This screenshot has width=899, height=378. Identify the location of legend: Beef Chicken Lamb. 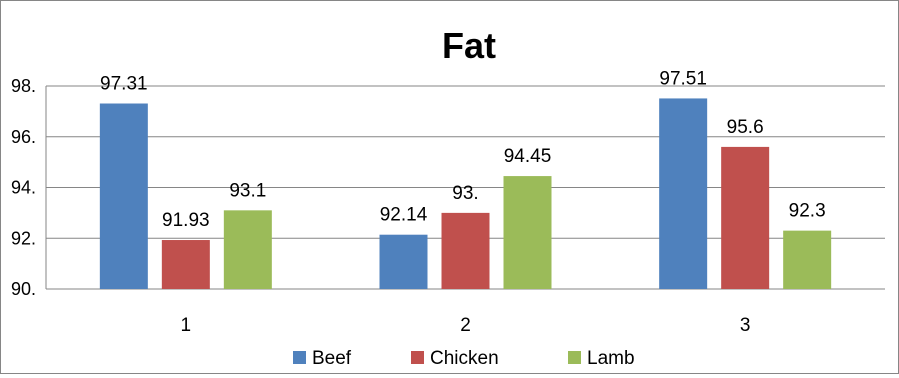
(464, 358).